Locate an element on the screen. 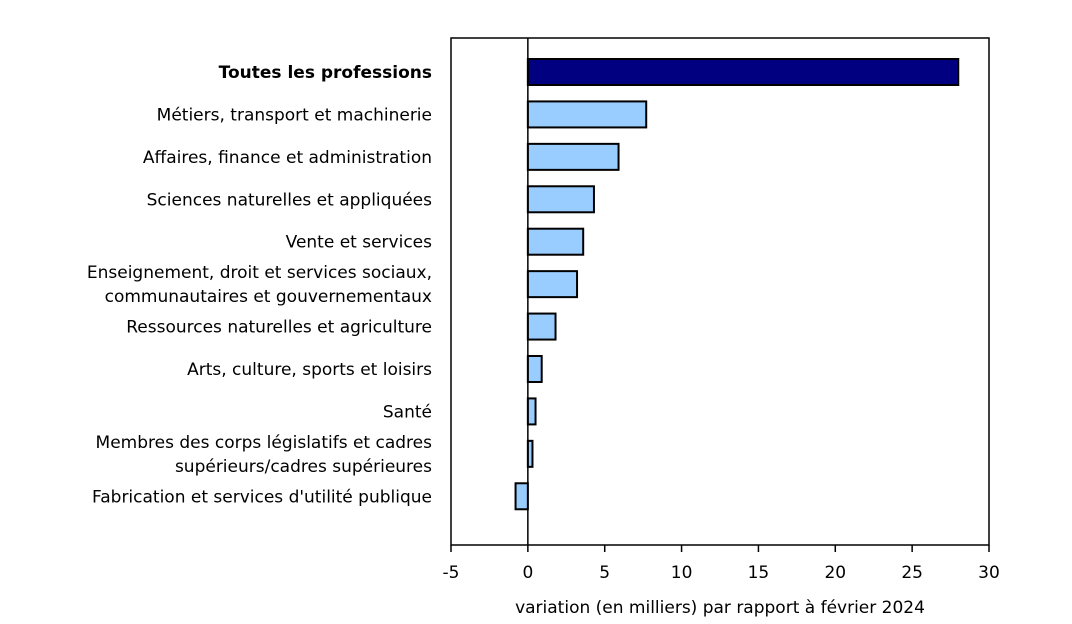 Image resolution: width=1072 pixels, height=624 pixels. category-label: Sciences naturelles et appliquées is located at coordinates (289, 200).